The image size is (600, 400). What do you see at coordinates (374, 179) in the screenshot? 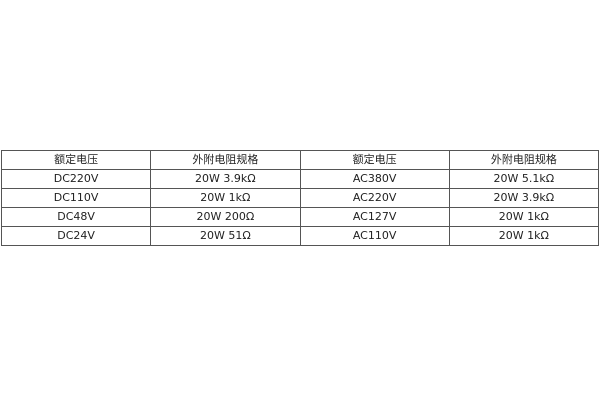
I see `cell: AC380V` at bounding box center [374, 179].